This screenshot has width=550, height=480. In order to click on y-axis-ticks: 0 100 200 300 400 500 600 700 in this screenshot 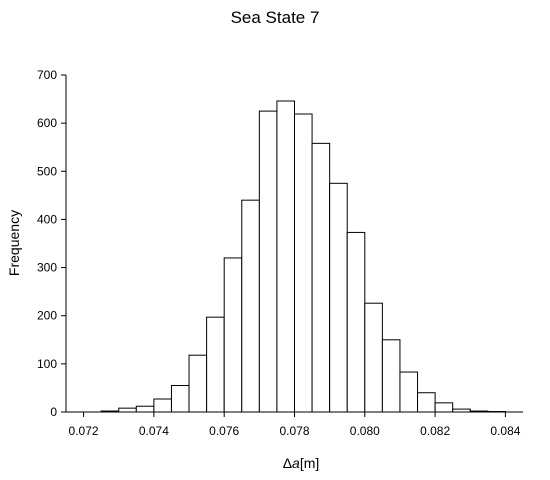, I will do `click(51, 243)`.